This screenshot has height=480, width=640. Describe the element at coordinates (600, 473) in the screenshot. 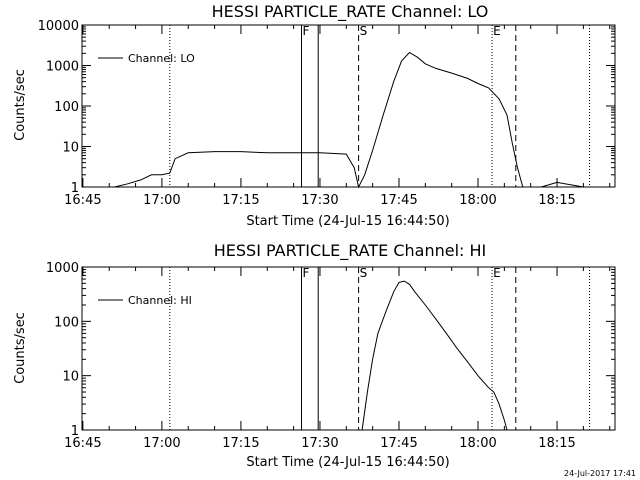

I see `plot-timestamp: 24-Jul-2017 17:41` at that location.